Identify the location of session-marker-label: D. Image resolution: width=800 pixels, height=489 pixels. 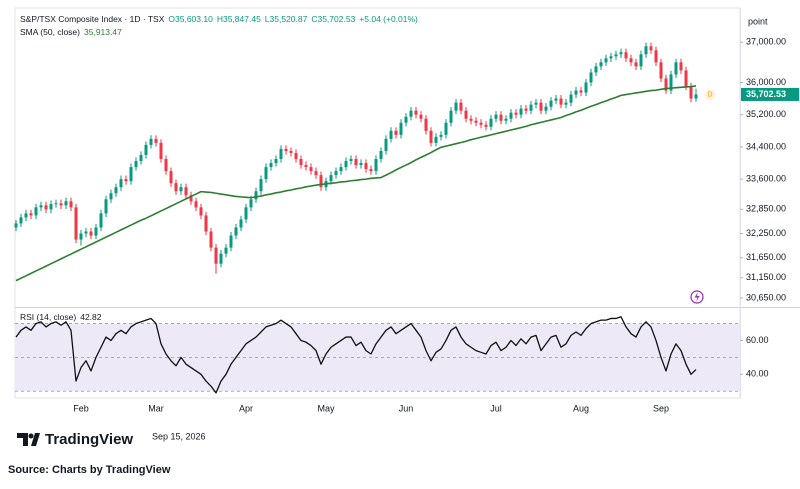
(709, 94).